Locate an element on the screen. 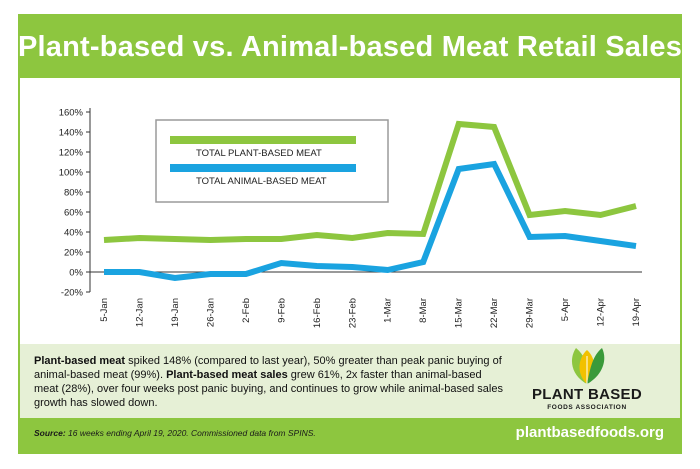 This screenshot has height=469, width=700. logo-subtitle: FOODS ASSOCIATION is located at coordinates (587, 407).